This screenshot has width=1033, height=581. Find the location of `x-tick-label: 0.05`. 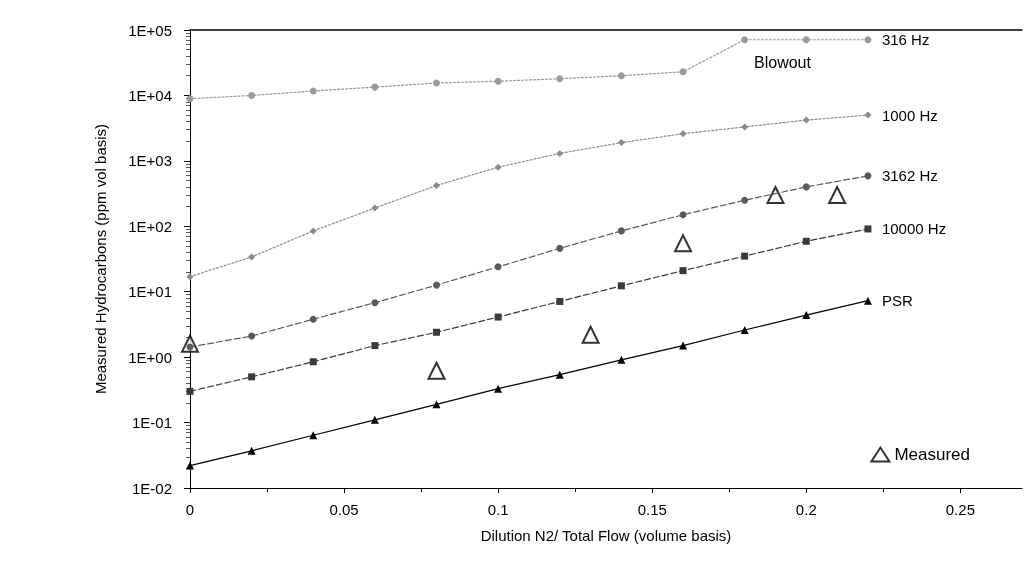

x-tick-label: 0.05 is located at coordinates (344, 509).